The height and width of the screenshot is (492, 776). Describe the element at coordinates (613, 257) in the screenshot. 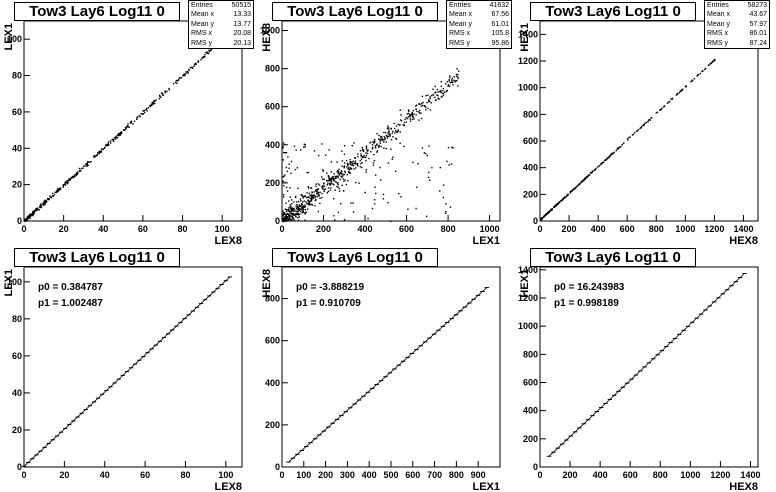

I see `plot-title: Tow3 Lay6 Log11 0` at that location.